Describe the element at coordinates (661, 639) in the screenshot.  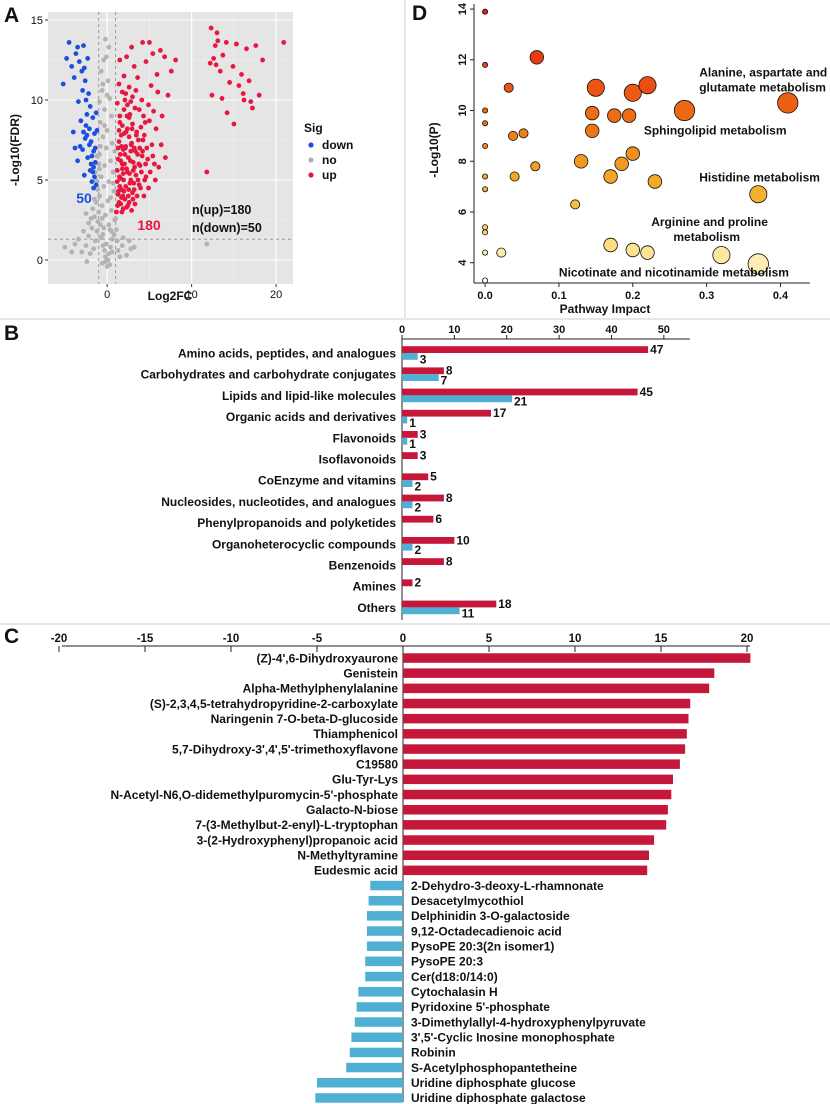
I see `fold-change-tick-label: 15` at that location.